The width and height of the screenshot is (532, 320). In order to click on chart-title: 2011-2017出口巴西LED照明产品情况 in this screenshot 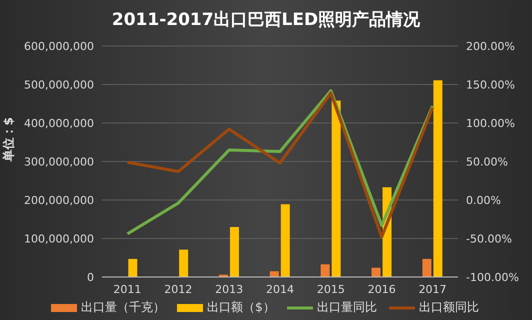, I will do `click(266, 20)`.